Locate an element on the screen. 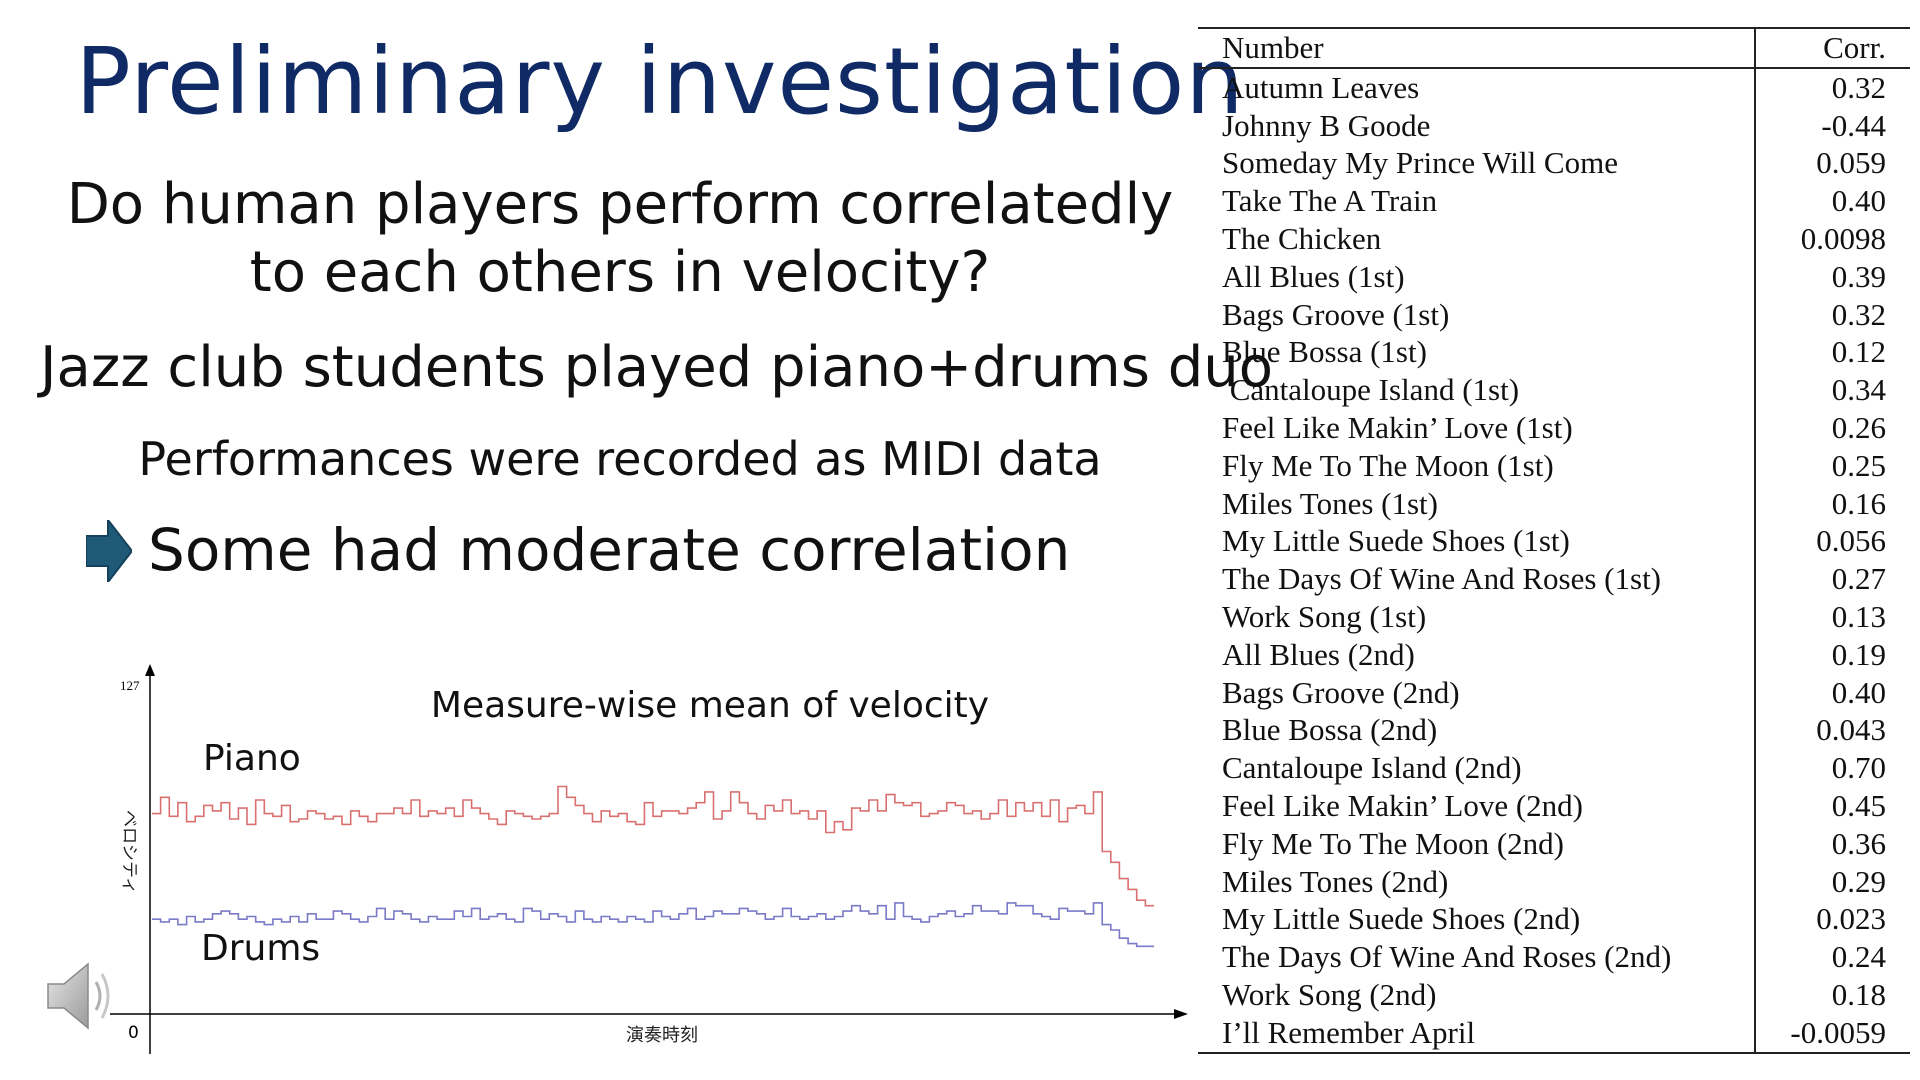  song-name: Feel Like Makin’ Love (1st) is located at coordinates (1477, 427).